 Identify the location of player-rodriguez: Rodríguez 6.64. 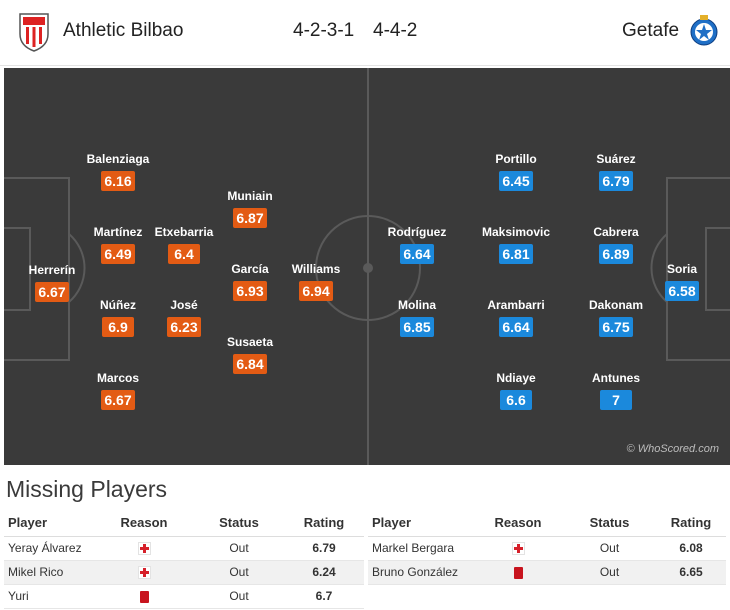
(417, 244).